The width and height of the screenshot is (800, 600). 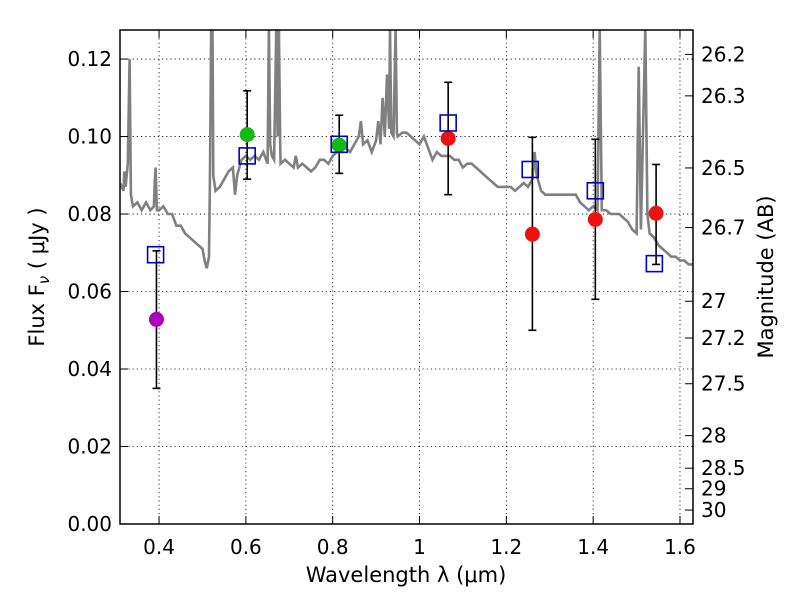 I want to click on y2-tick-label: 29, so click(x=713, y=489).